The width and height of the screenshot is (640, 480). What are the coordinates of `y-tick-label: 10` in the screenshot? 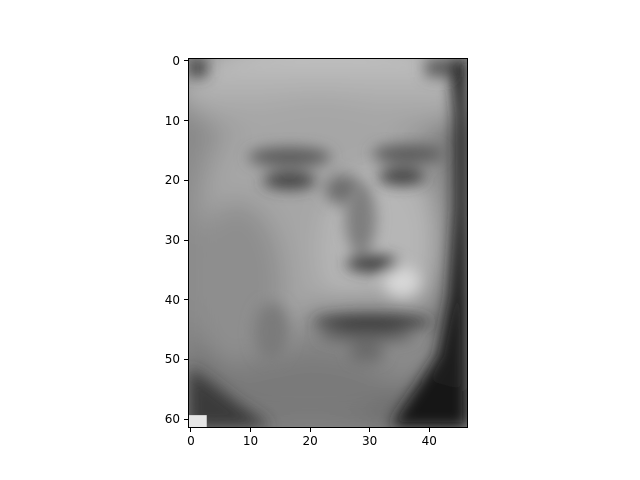 It's located at (172, 120).